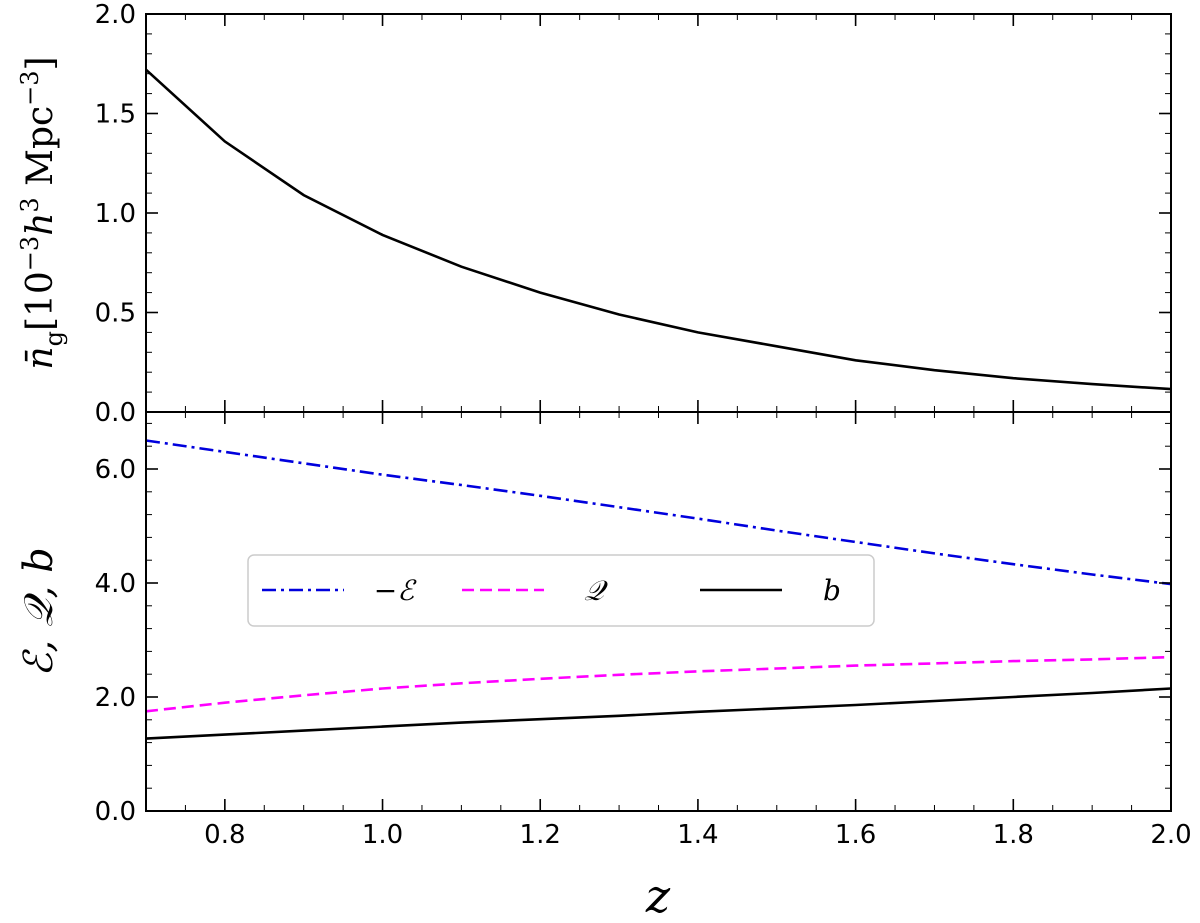 This screenshot has width=1200, height=923. I want to click on xtick-label: 1.8, so click(1013, 835).